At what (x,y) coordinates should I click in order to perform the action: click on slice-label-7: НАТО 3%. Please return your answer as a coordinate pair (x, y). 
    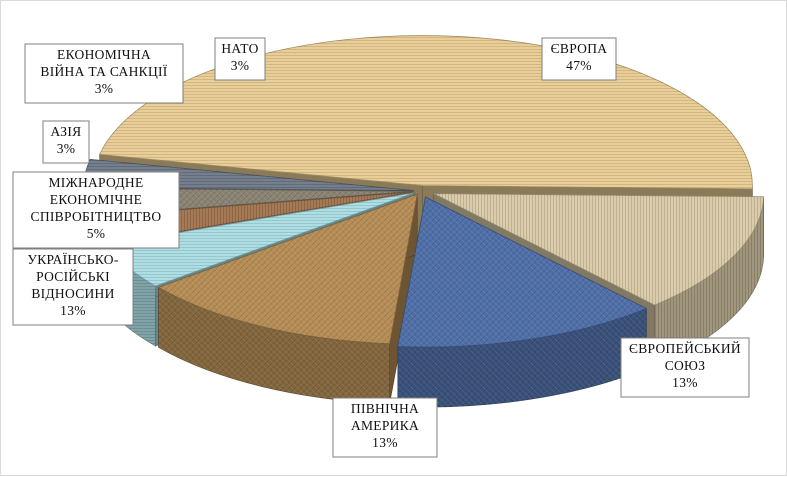
    Looking at the image, I should click on (240, 59).